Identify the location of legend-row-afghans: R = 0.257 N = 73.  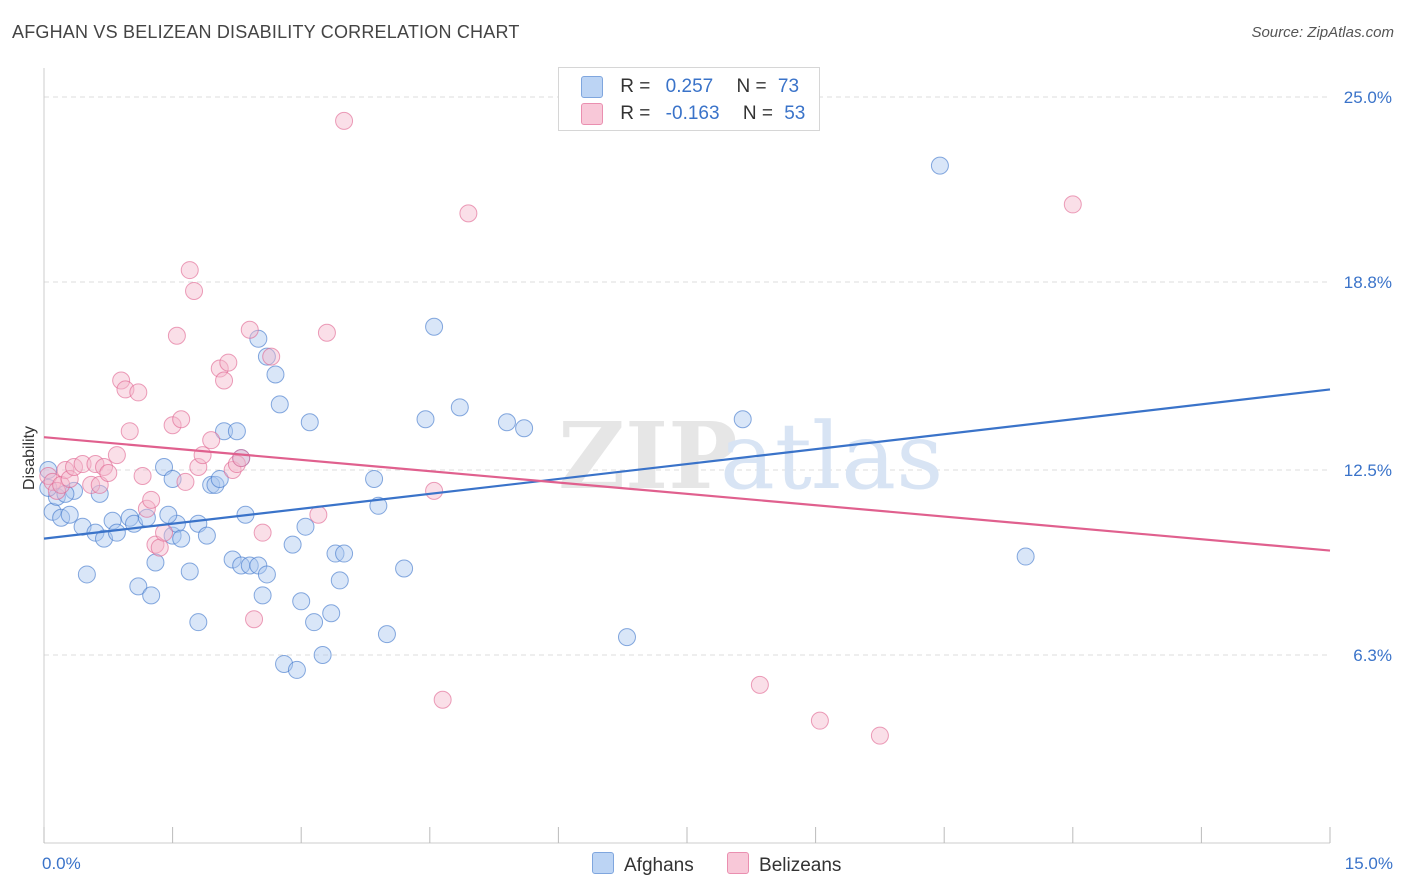
(690, 87).